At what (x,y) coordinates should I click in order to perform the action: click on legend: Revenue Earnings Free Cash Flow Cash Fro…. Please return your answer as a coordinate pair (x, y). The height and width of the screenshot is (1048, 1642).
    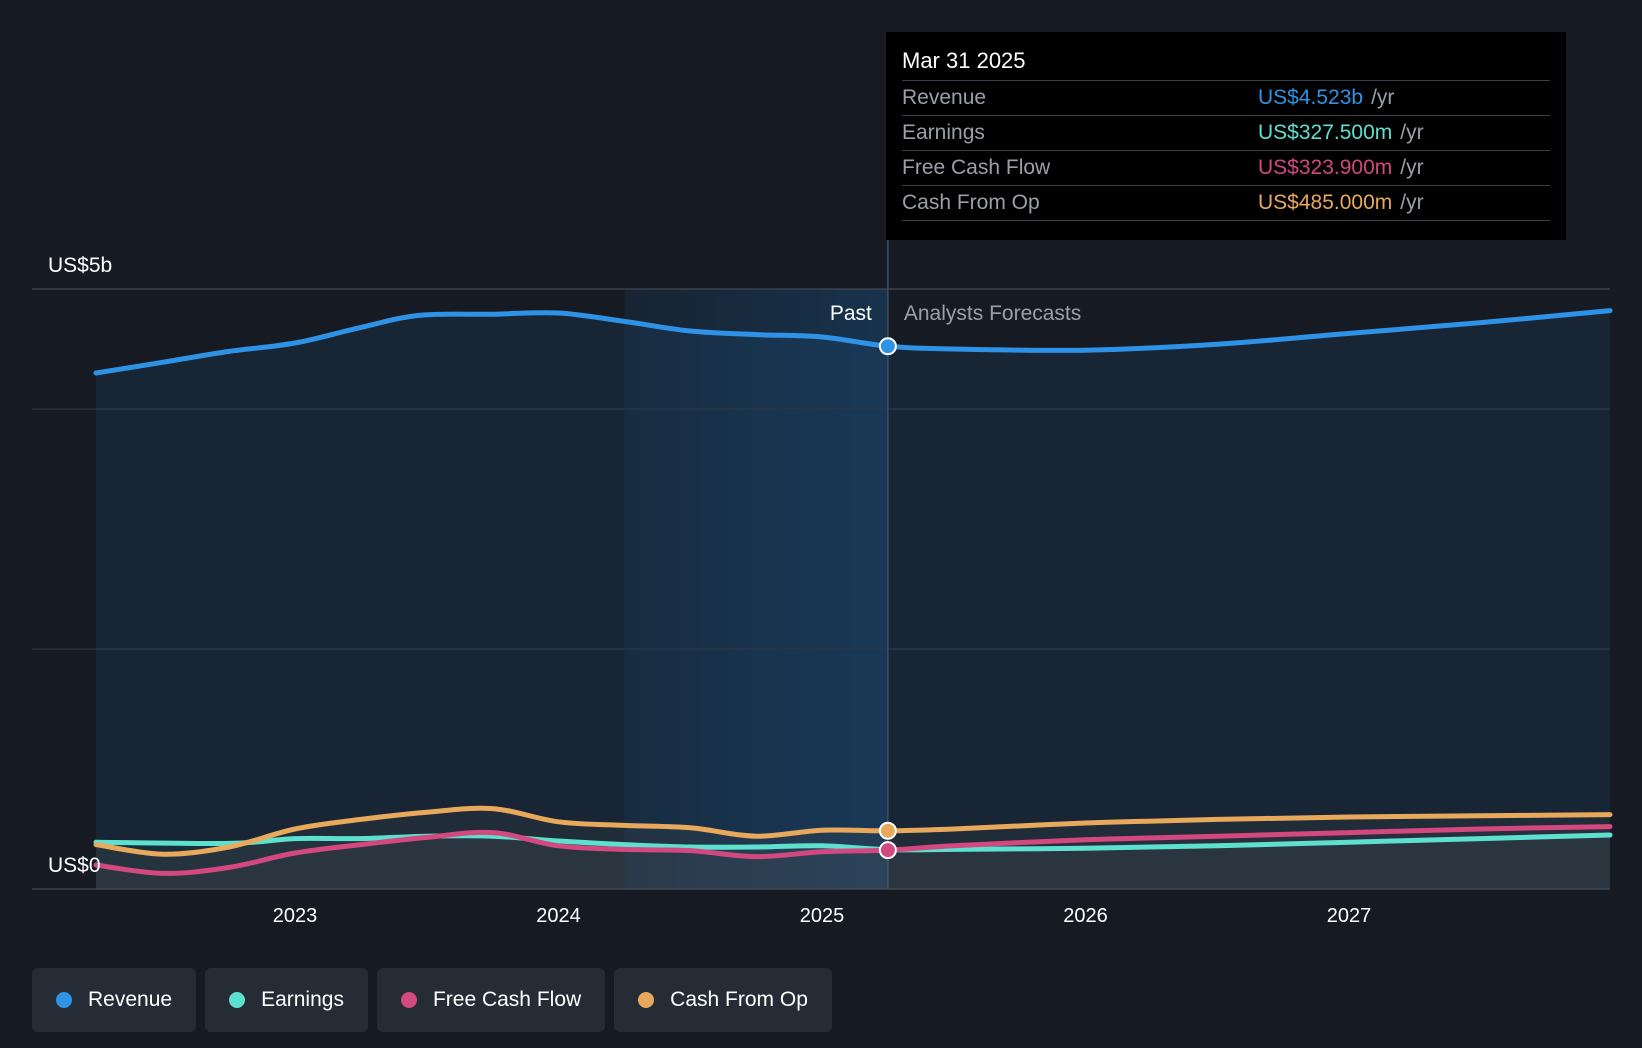
    Looking at the image, I should click on (432, 1000).